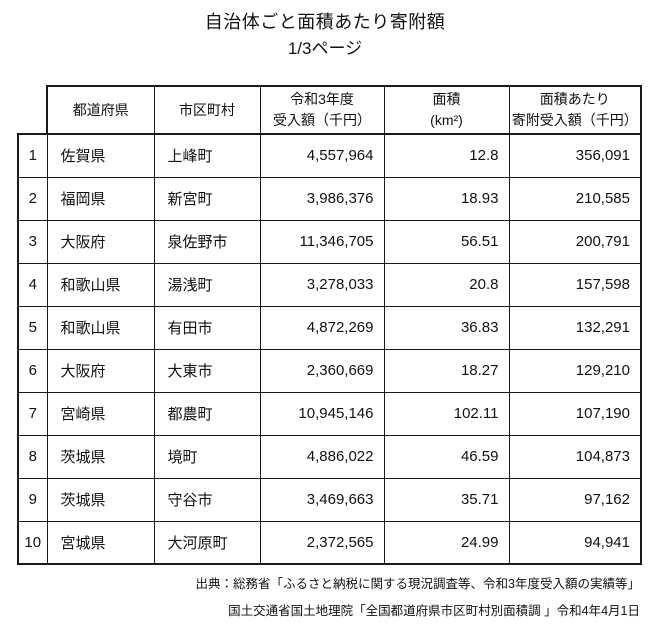  What do you see at coordinates (32, 110) in the screenshot?
I see `corner-spacer-cell` at bounding box center [32, 110].